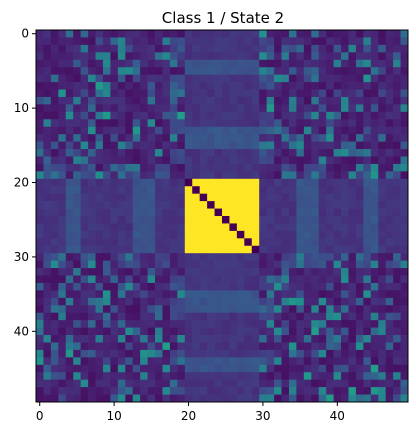 This screenshot has height=440, width=416. Describe the element at coordinates (21, 331) in the screenshot. I see `y-tick-label: 40` at that location.